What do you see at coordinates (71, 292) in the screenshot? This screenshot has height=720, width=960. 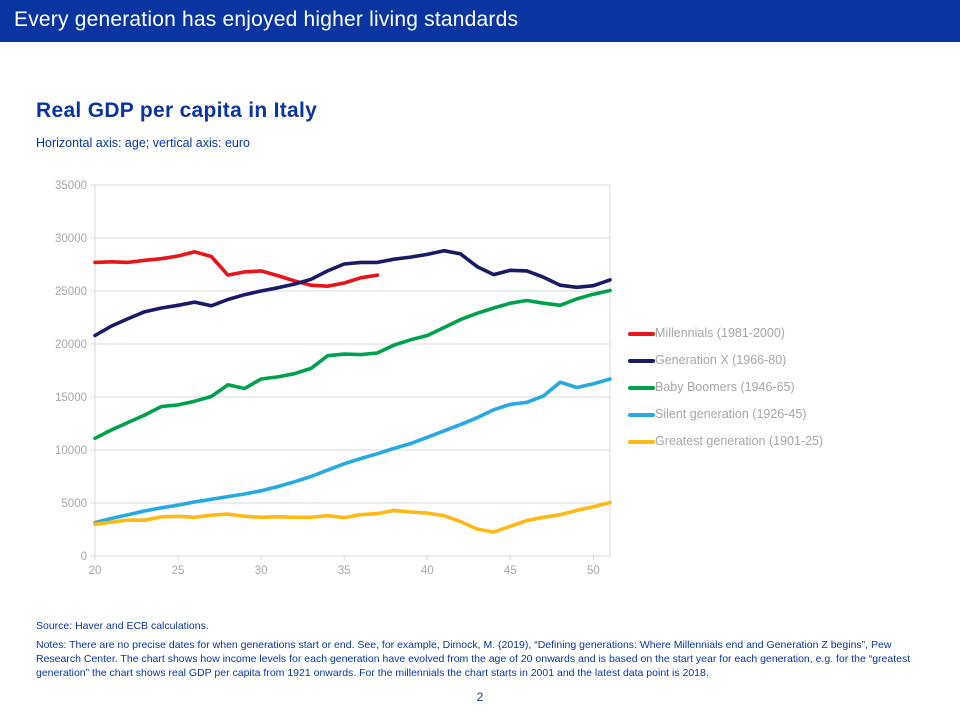 I see `y-axis-label: 25000` at bounding box center [71, 292].